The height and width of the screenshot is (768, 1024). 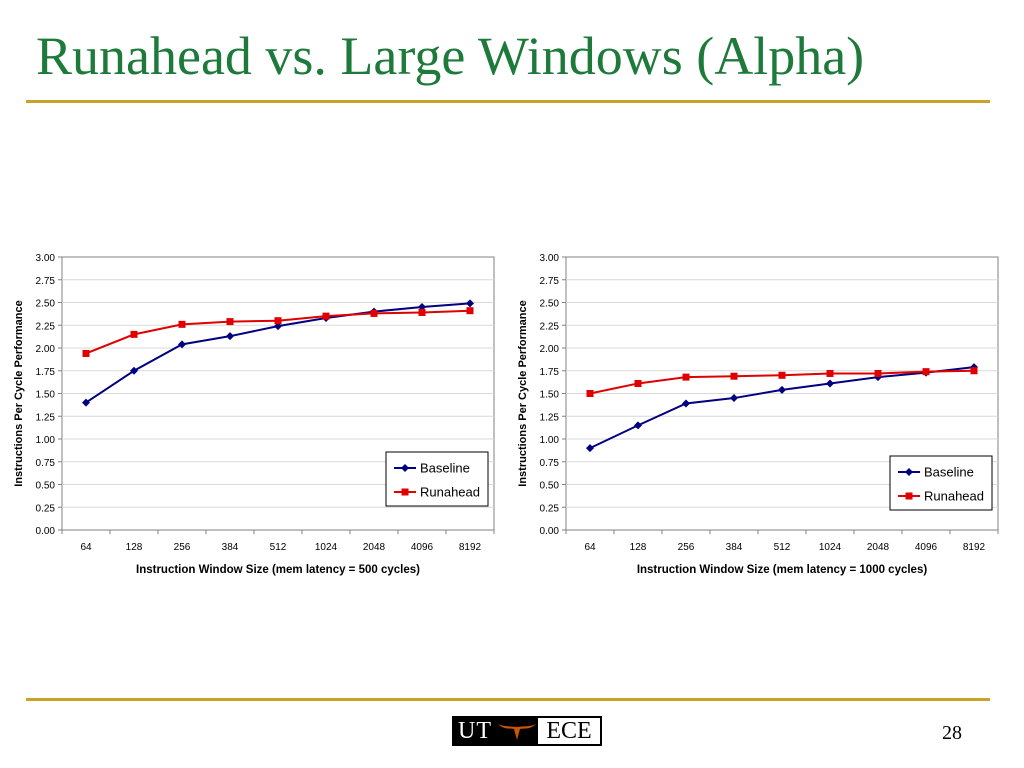 I want to click on ut-ece-logo: UT ECE, so click(x=527, y=731).